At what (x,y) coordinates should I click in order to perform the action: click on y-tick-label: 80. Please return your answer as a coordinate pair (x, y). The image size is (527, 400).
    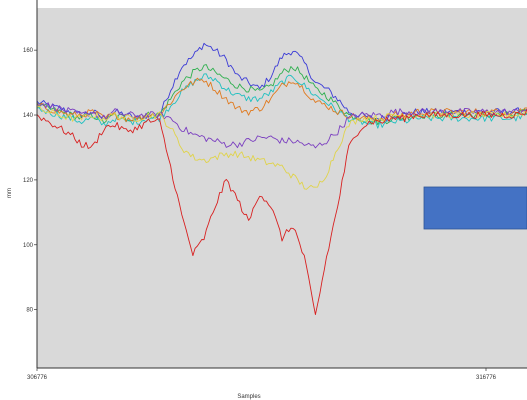
    Looking at the image, I should click on (29, 311).